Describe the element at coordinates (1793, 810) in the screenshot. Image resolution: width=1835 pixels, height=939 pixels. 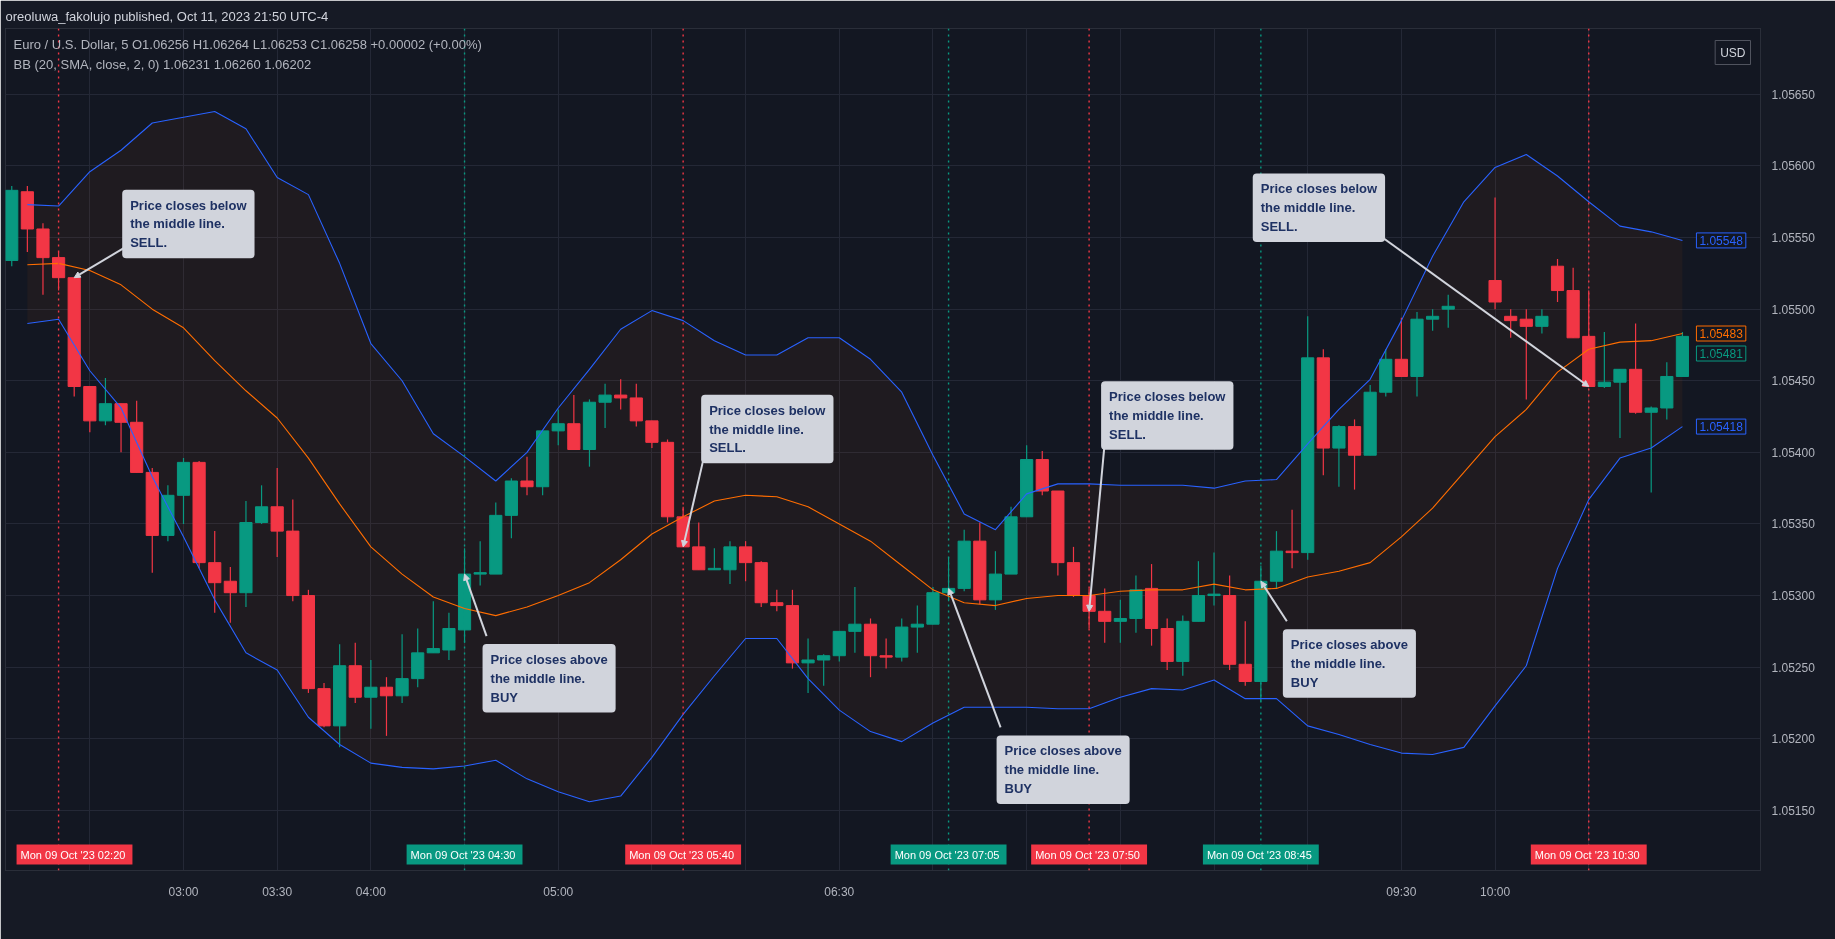
I see `y-tick-label: 1.05150` at that location.